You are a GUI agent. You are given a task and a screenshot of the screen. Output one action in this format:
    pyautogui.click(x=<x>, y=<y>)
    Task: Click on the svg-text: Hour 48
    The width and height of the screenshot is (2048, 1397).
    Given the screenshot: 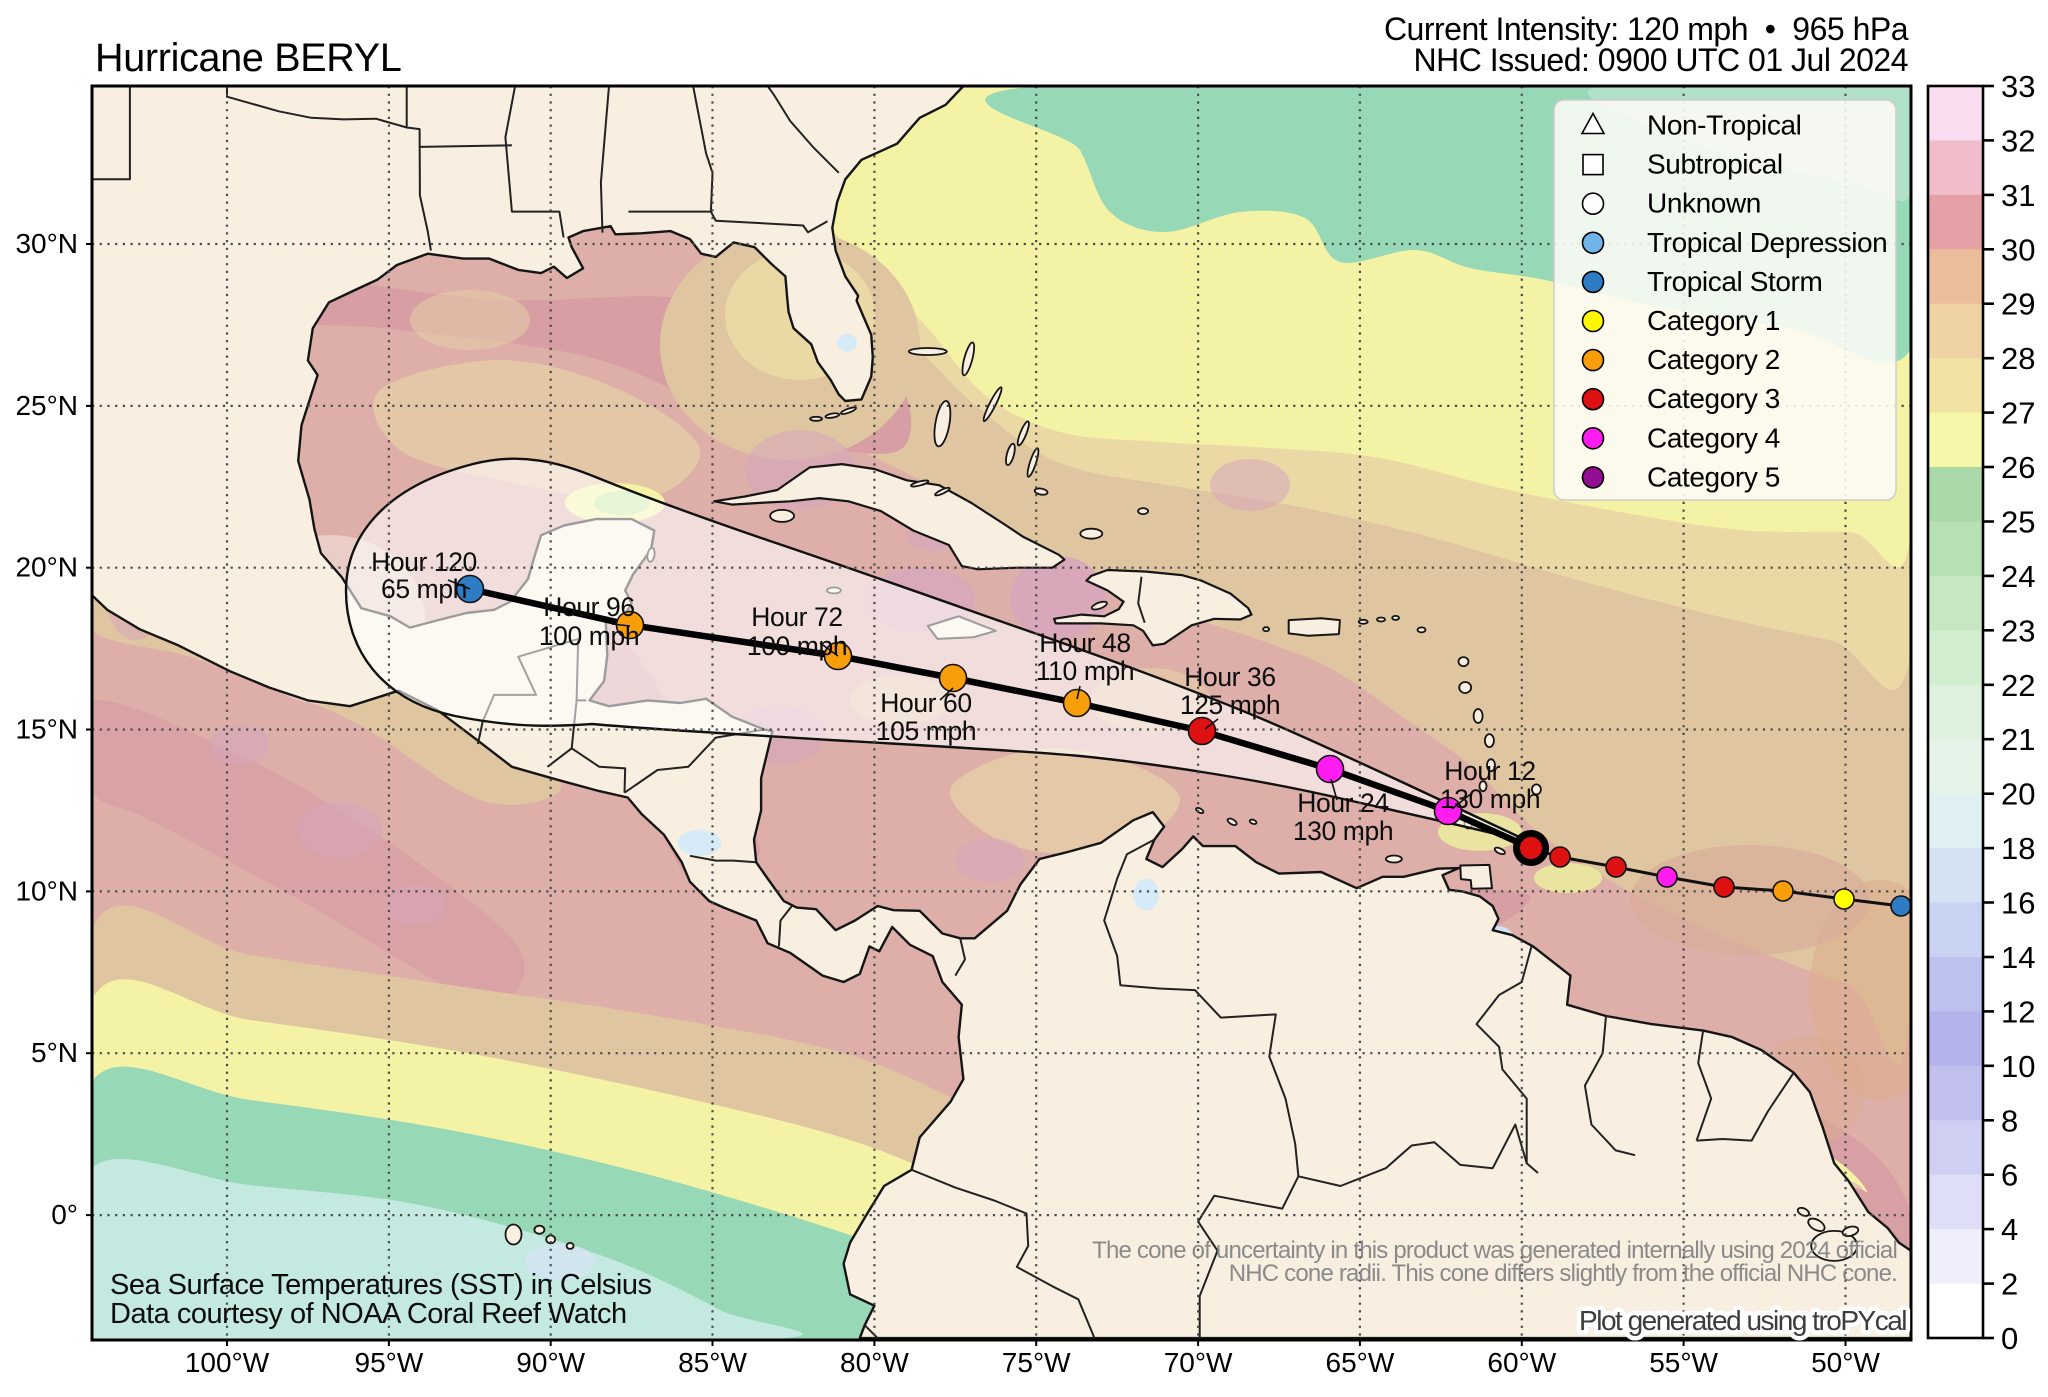 What is the action you would take?
    pyautogui.click(x=1084, y=643)
    